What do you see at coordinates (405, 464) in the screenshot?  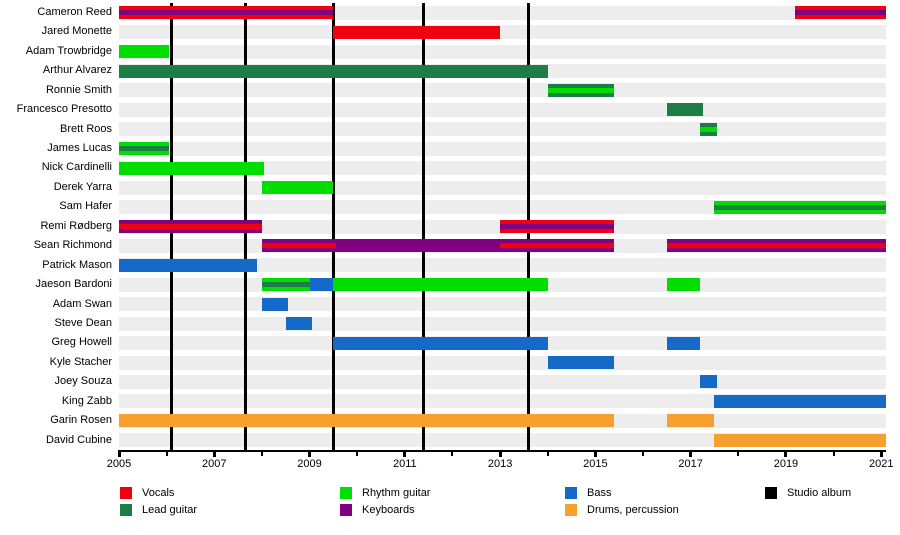 I see `axis-tick-label: 2011` at bounding box center [405, 464].